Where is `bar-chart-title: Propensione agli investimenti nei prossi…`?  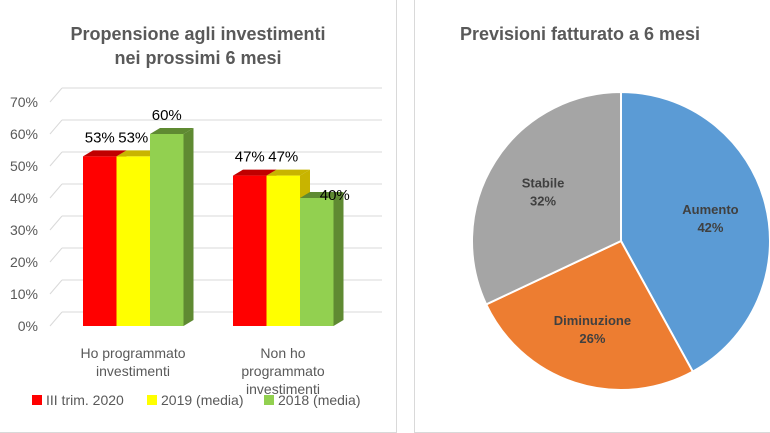 bar-chart-title: Propensione agli investimenti nei prossi… is located at coordinates (198, 46).